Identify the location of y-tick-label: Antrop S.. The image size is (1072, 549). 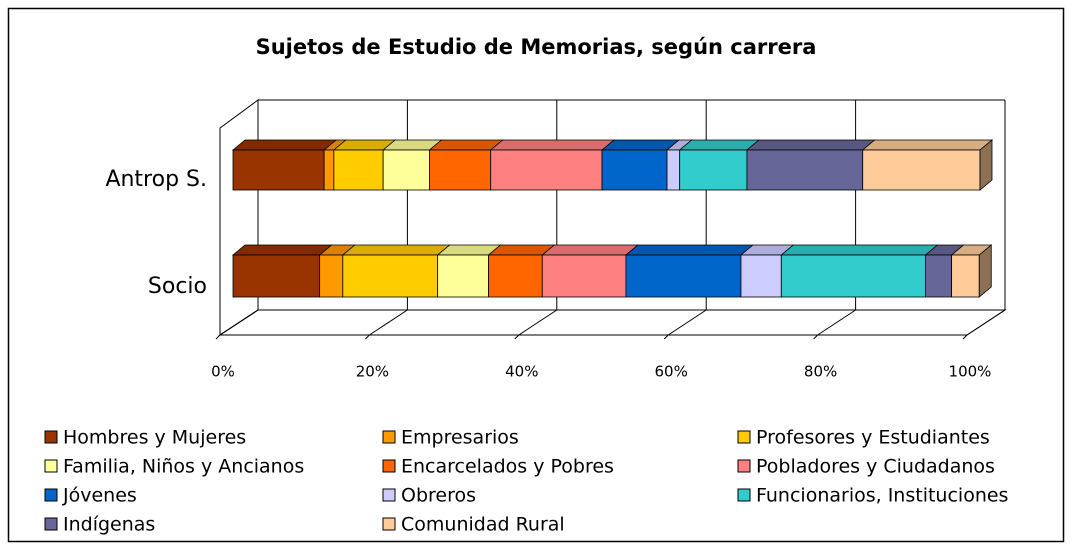
(156, 179).